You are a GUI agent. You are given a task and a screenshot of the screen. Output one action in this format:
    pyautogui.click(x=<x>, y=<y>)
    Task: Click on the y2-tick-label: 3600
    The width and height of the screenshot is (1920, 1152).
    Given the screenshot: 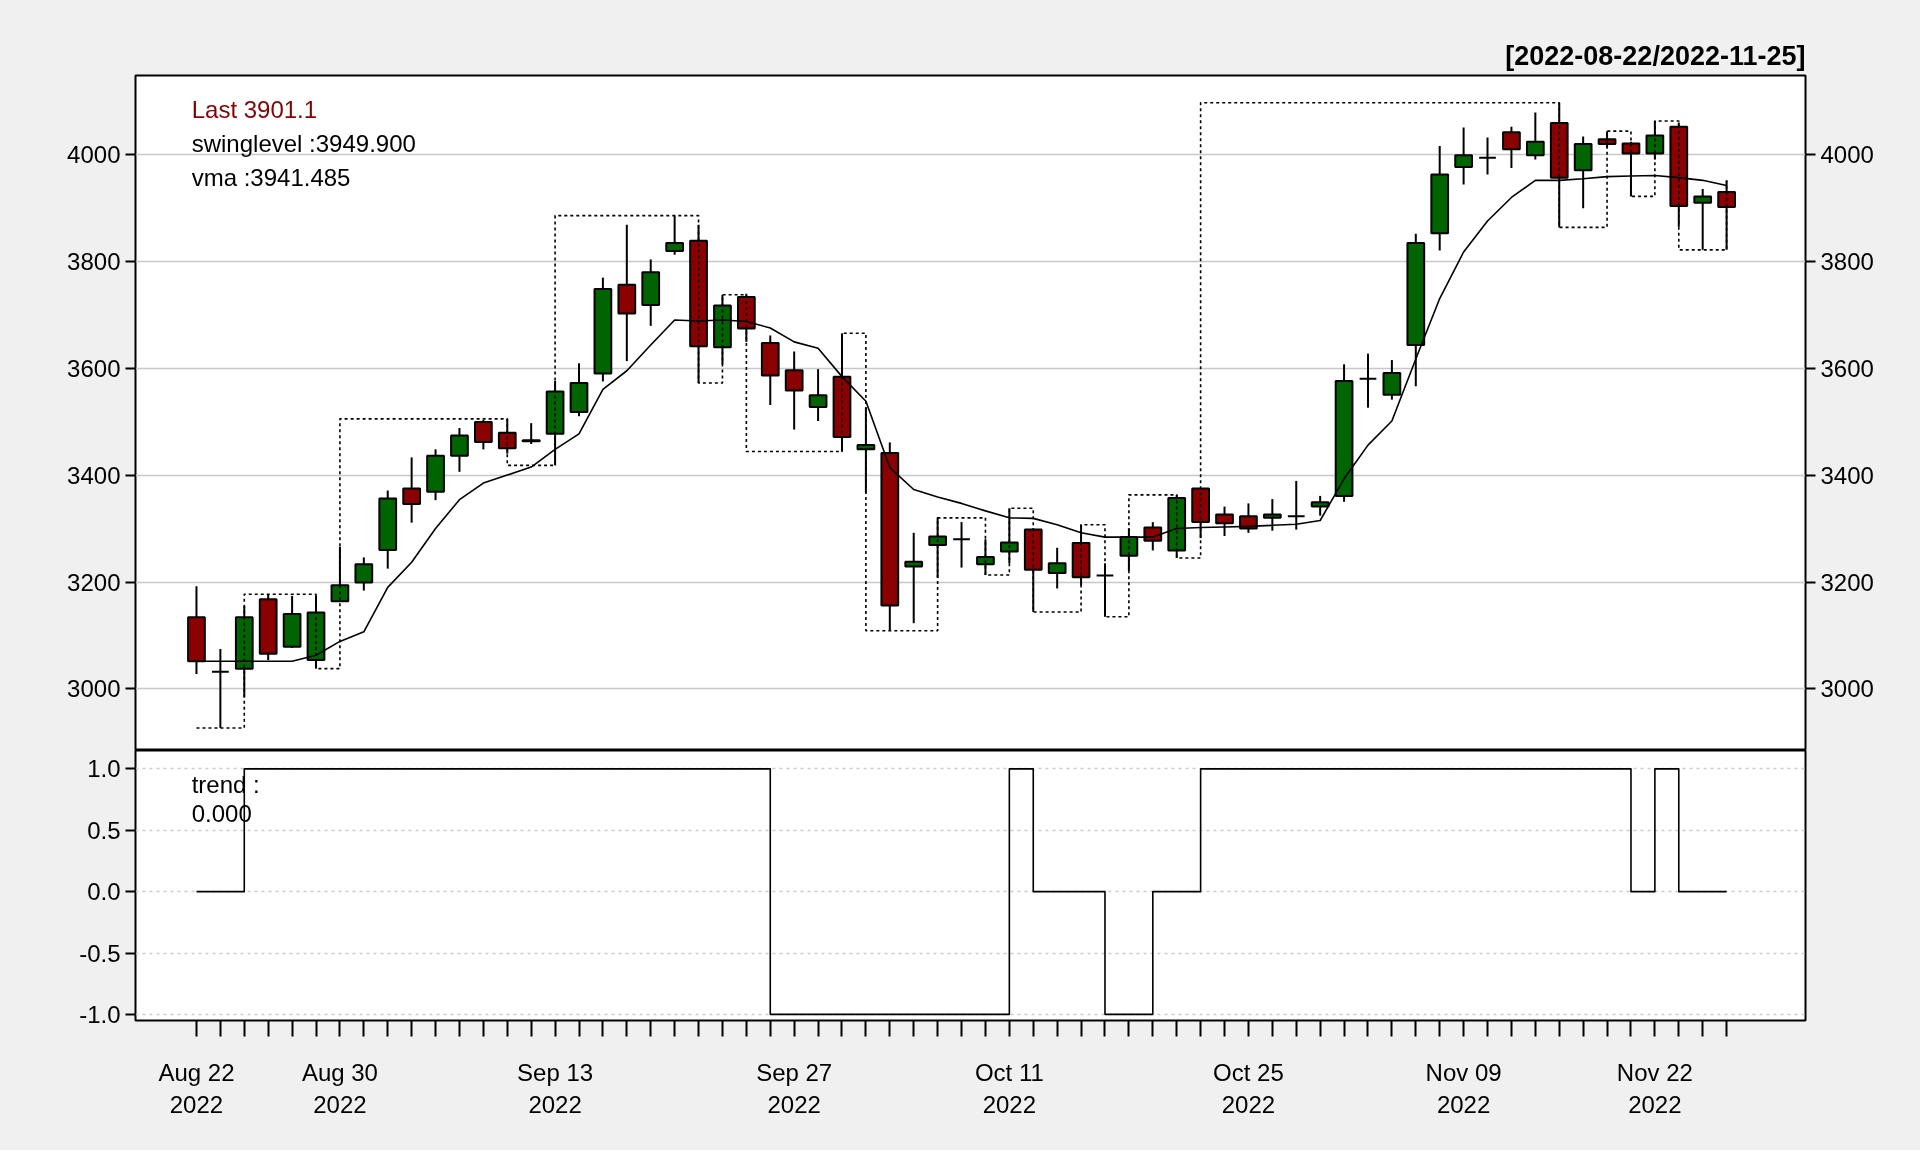 What is the action you would take?
    pyautogui.click(x=1847, y=368)
    